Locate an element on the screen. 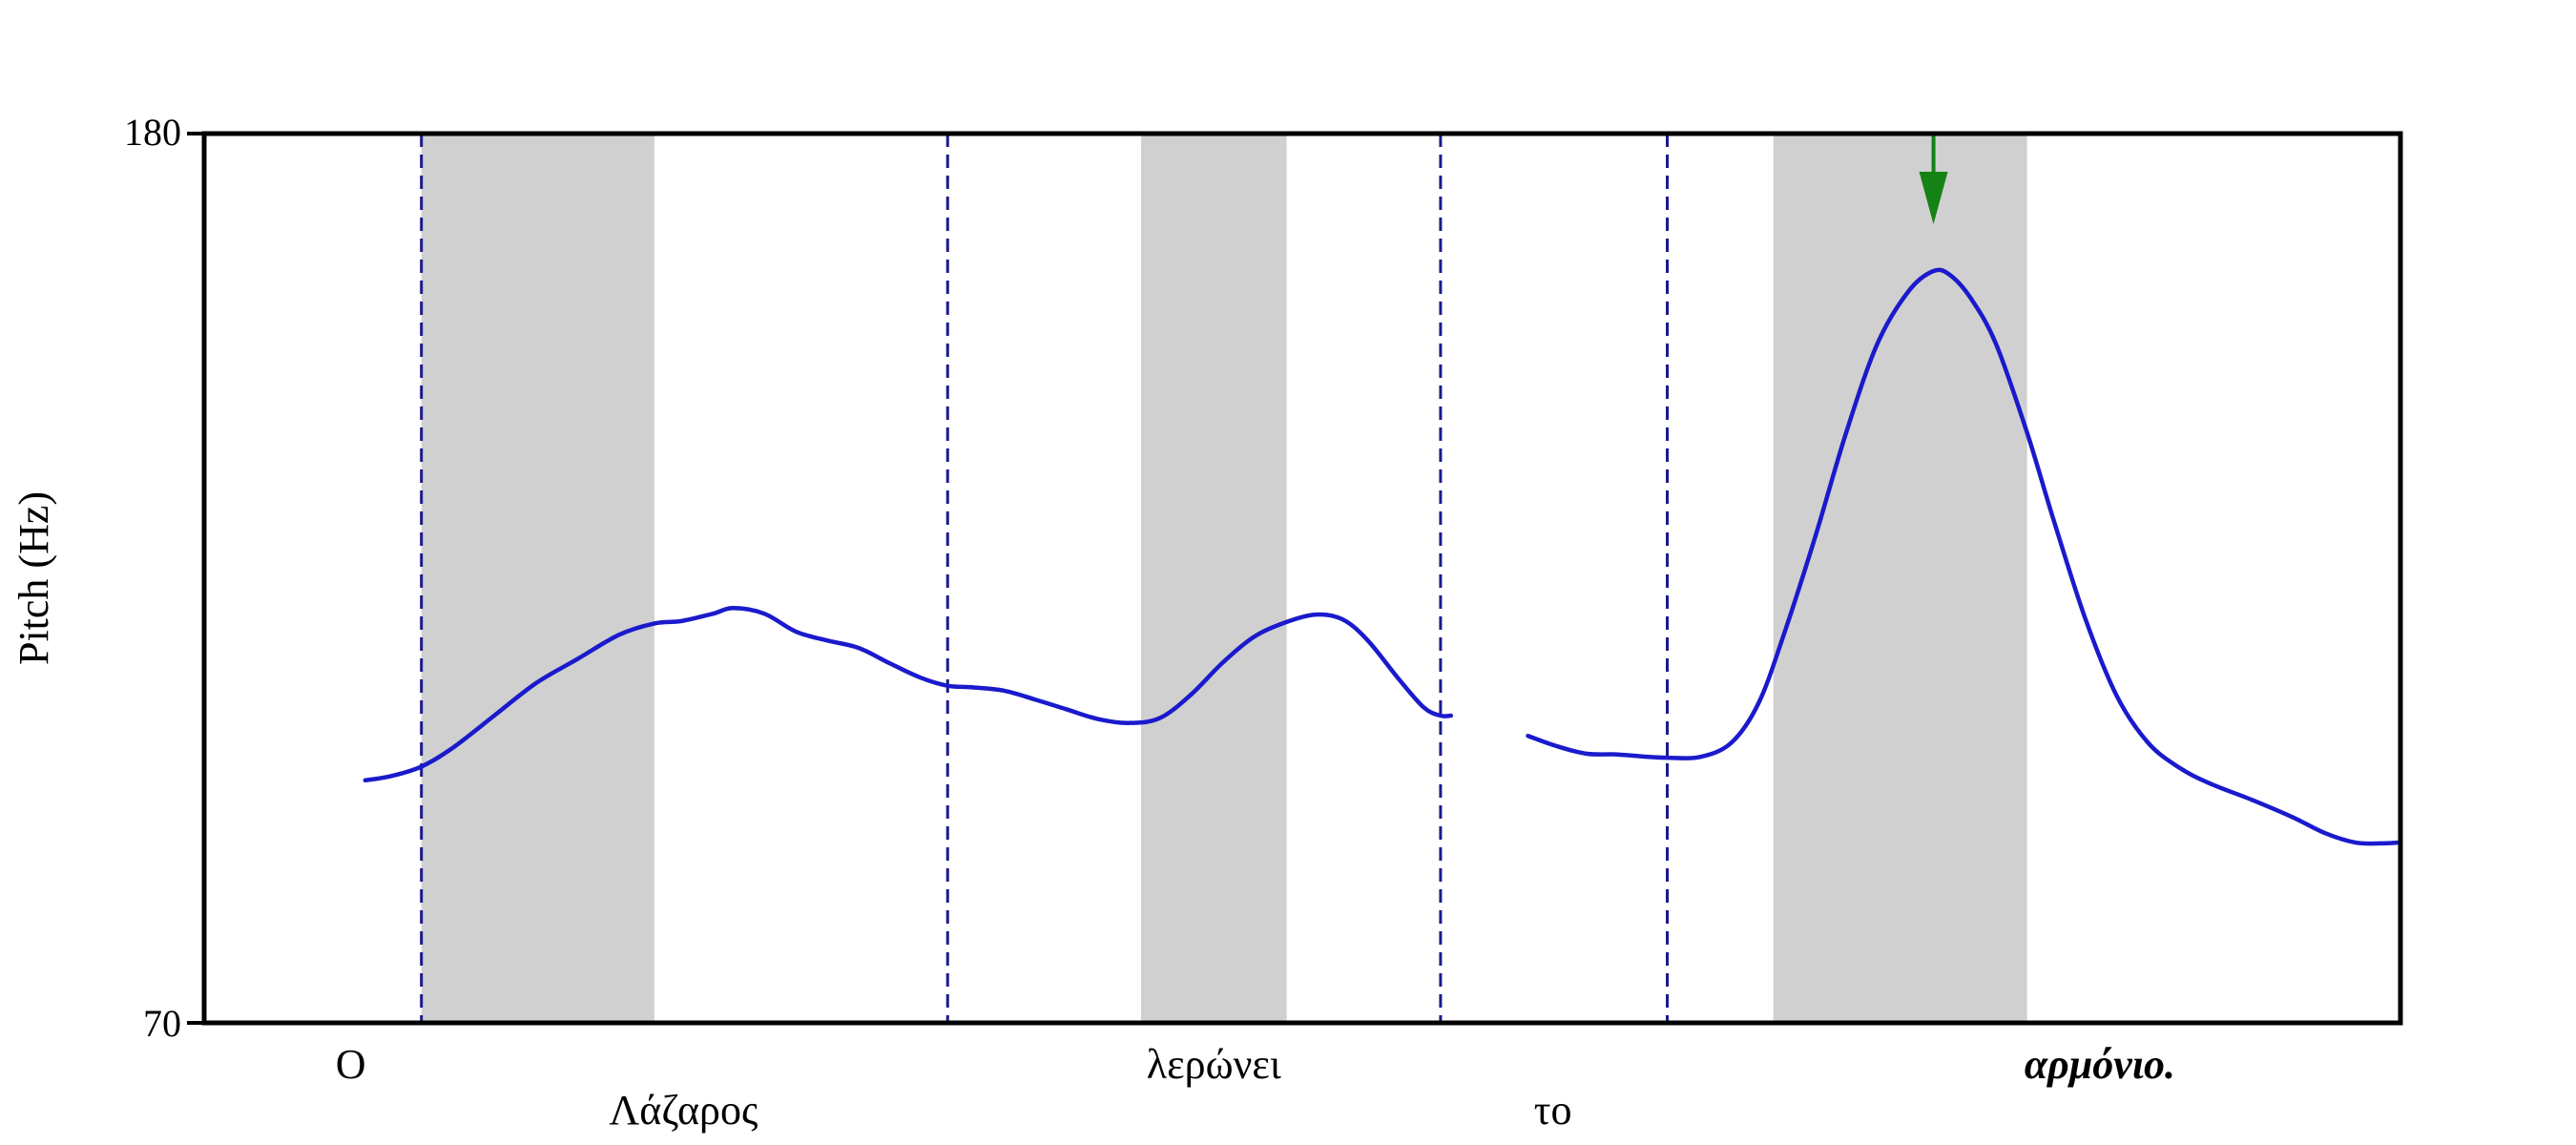 This screenshot has height=1145, width=2576. word-label-1: Ο is located at coordinates (351, 1064).